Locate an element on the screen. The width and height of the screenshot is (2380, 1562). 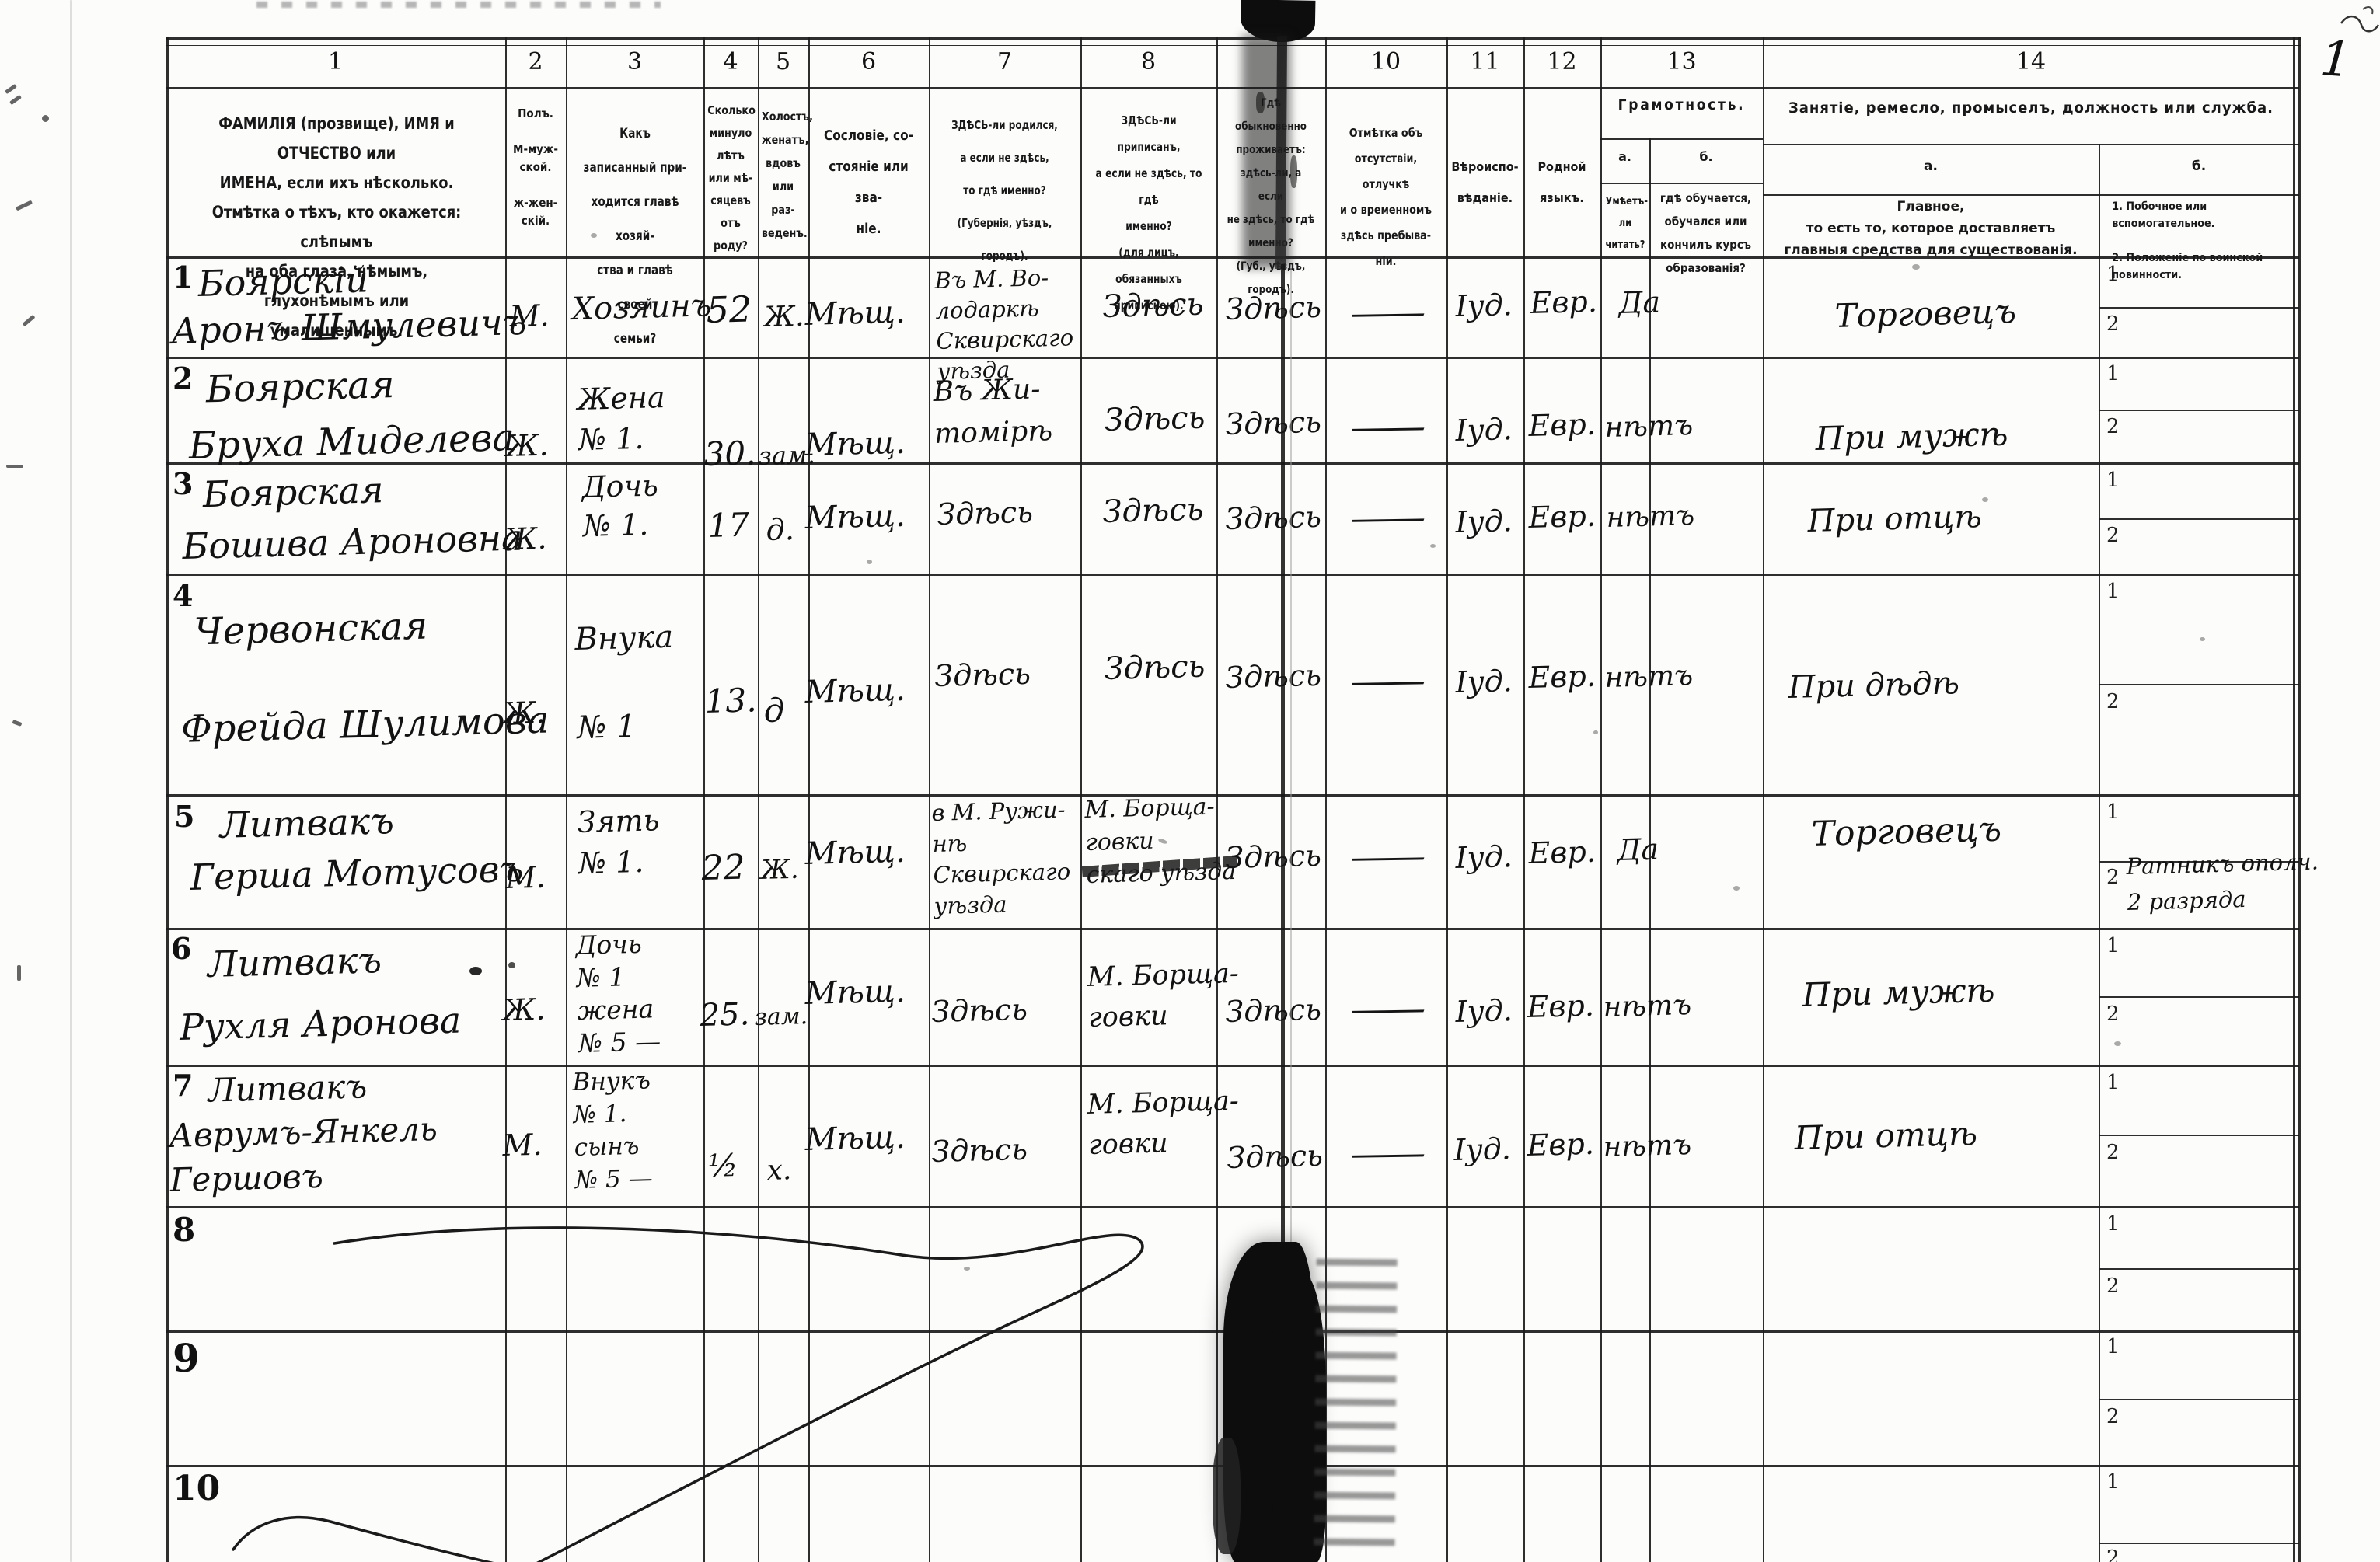
col-number-14: 14 is located at coordinates (2031, 61).